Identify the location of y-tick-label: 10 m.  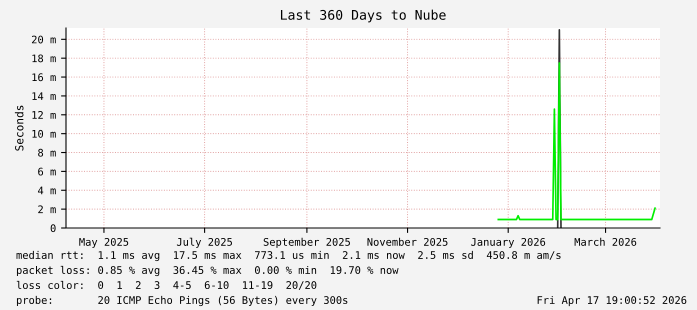
(44, 134).